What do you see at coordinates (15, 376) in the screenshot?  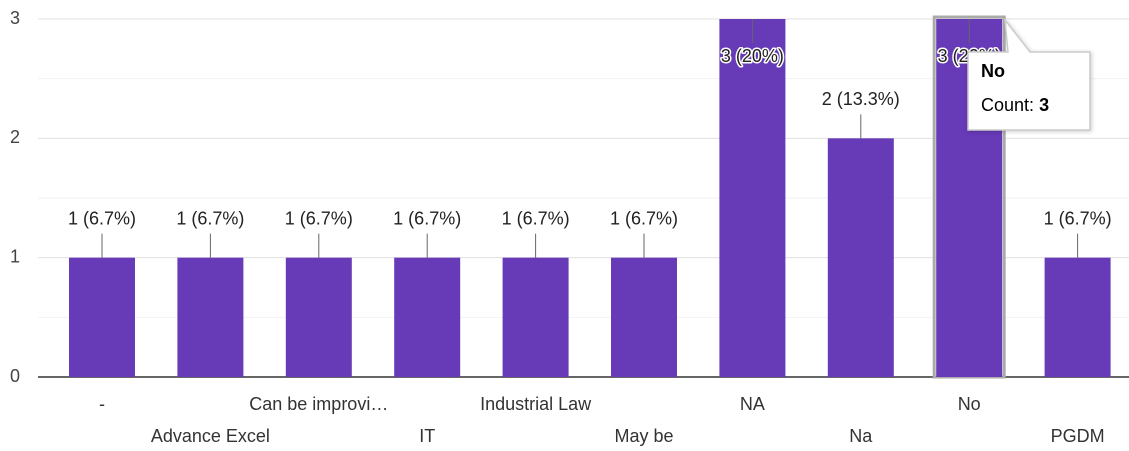 I see `y-tick-label: 0` at bounding box center [15, 376].